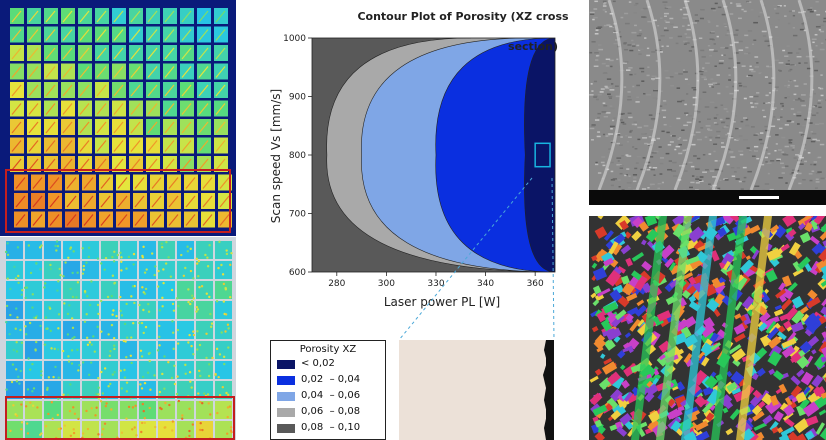 The height and width of the screenshot is (440, 826). What do you see at coordinates (330, 380) in the screenshot?
I see `legend-item: 0,02 – 0,04` at bounding box center [330, 380].